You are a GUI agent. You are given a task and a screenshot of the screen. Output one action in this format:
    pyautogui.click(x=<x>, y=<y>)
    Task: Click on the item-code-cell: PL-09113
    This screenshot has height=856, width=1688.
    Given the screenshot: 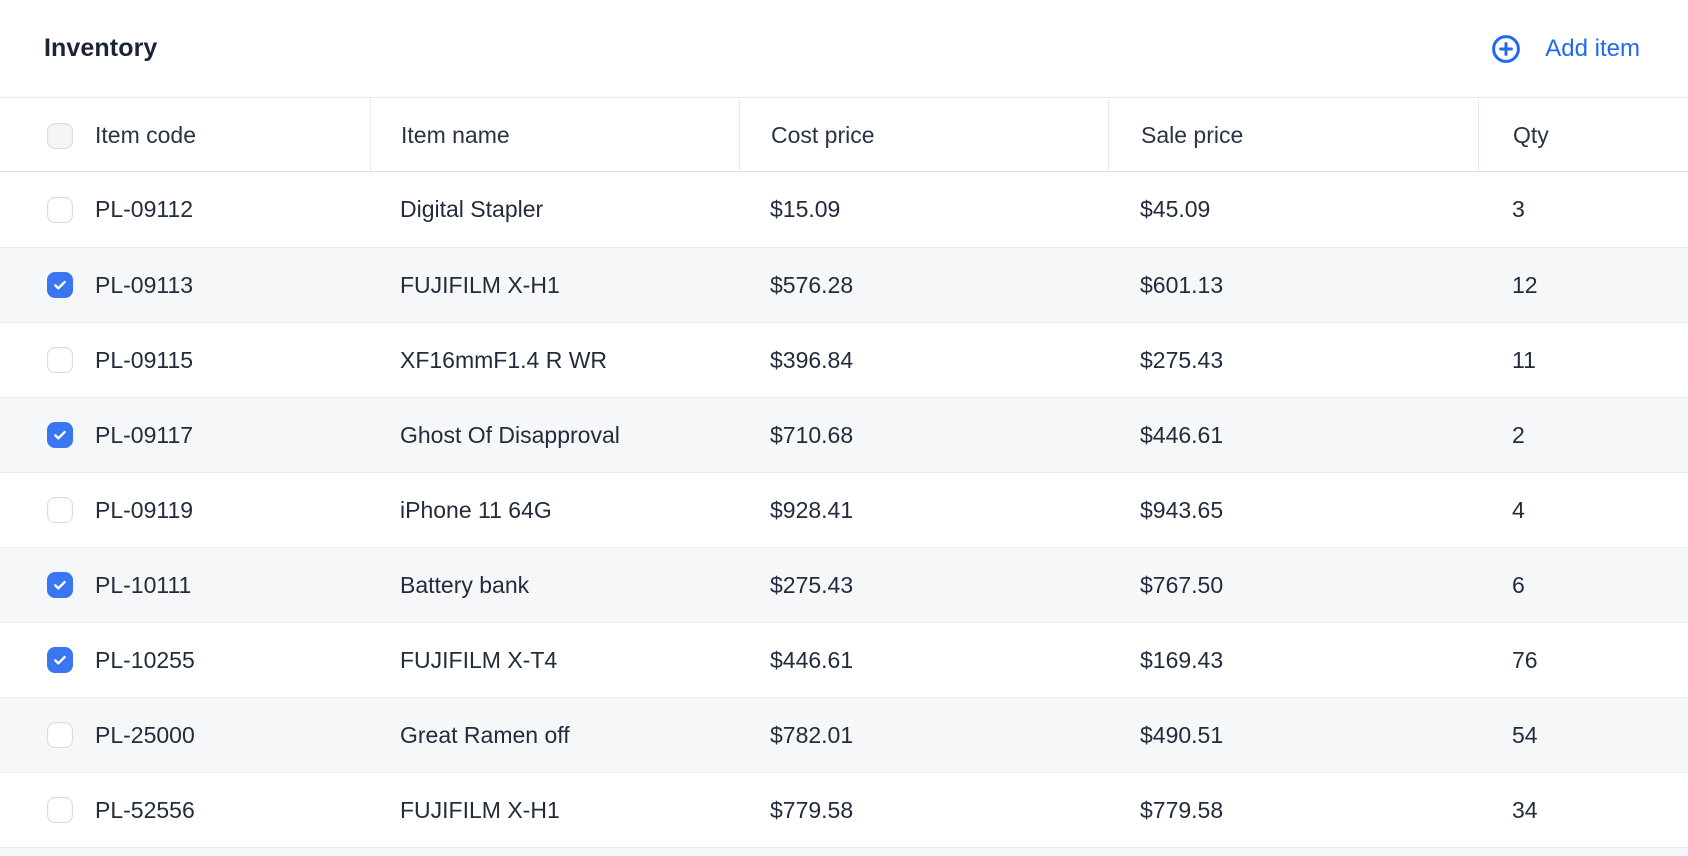 What is the action you would take?
    pyautogui.click(x=144, y=284)
    